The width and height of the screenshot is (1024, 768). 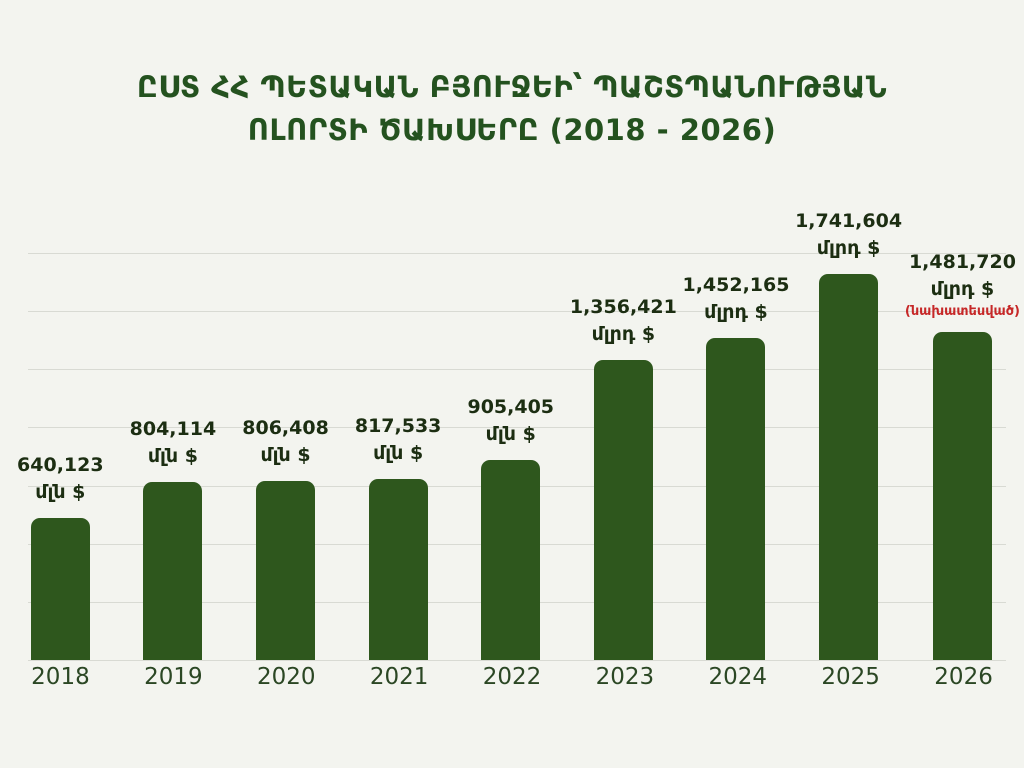 I want to click on x-axis: 2018 2019 2020 2021 2022 2023 2024 2025 2026, so click(x=512, y=677).